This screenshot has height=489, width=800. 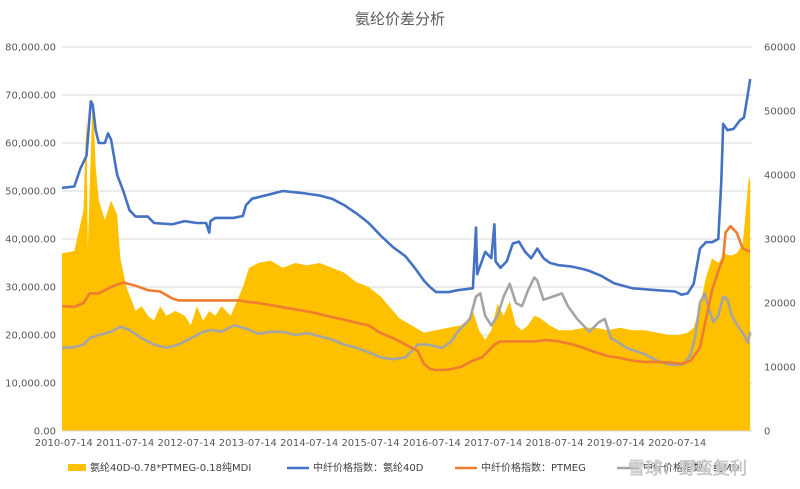 What do you see at coordinates (533, 467) in the screenshot?
I see `legend-label: 中纤价格指数：PTMEG` at bounding box center [533, 467].